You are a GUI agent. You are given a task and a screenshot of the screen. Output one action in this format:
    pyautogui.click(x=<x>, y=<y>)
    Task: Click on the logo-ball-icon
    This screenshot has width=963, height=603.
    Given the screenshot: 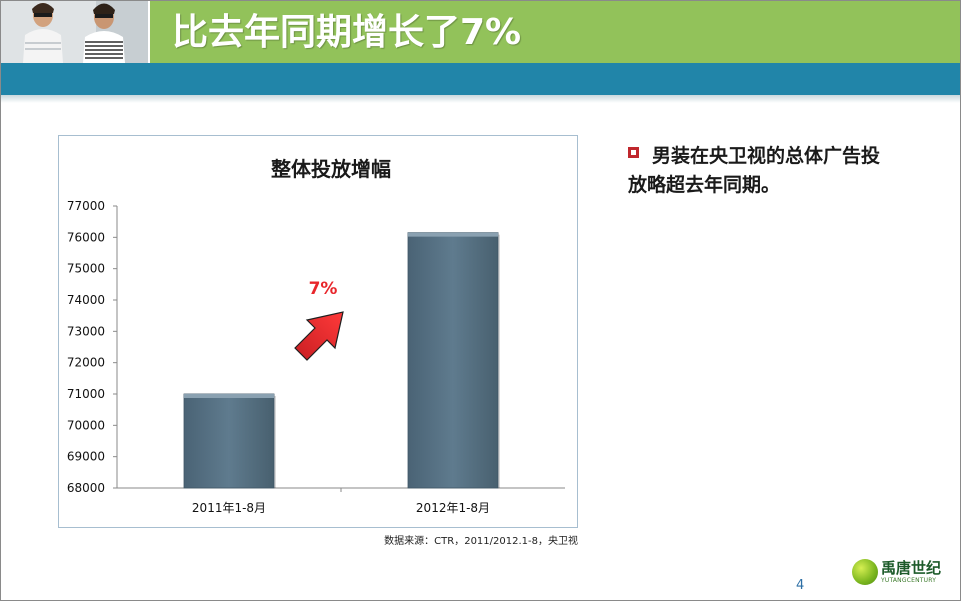 What is the action you would take?
    pyautogui.click(x=865, y=572)
    